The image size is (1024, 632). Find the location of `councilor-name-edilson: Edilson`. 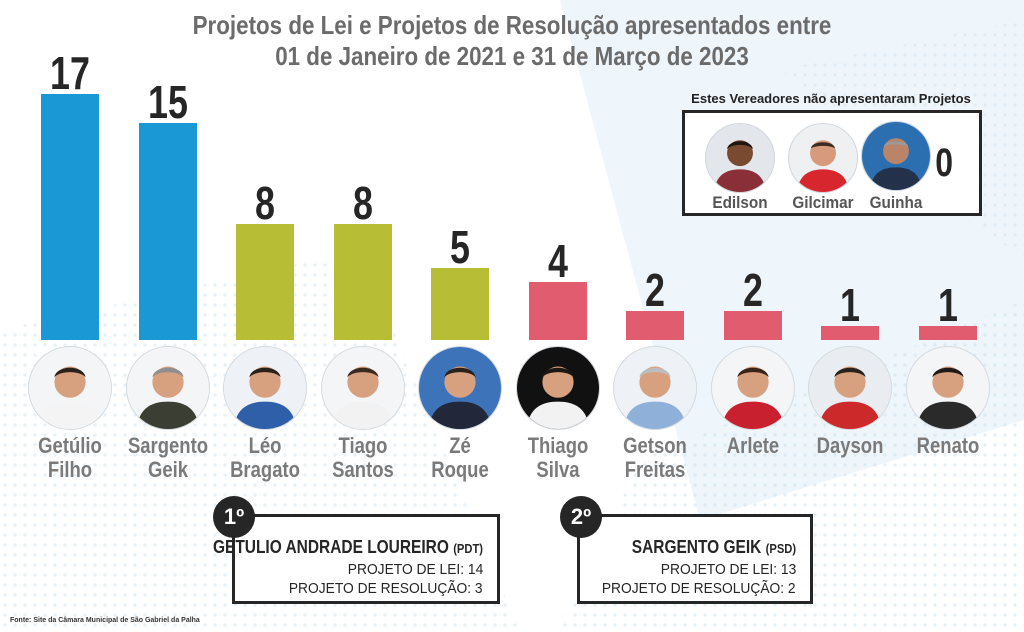

councilor-name-edilson: Edilson is located at coordinates (740, 202).